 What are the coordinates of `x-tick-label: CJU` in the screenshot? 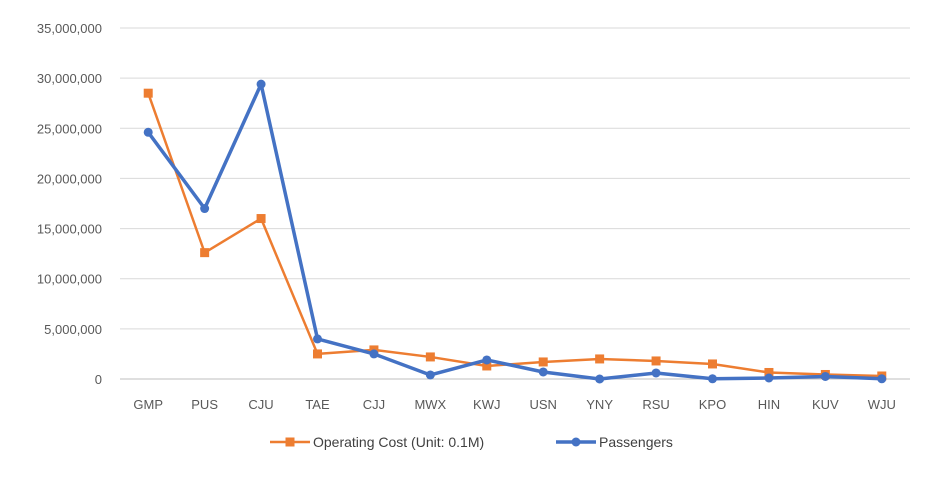 It's located at (260, 404).